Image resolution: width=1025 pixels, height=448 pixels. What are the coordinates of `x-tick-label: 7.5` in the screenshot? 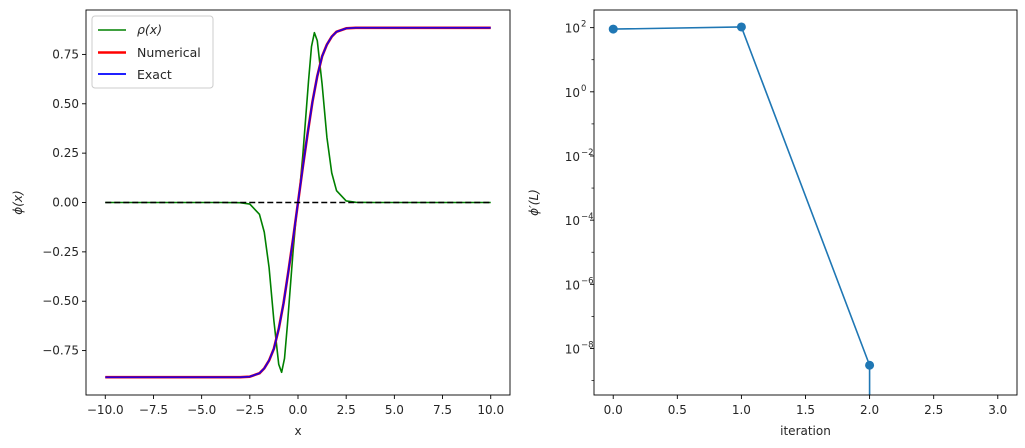 It's located at (442, 410).